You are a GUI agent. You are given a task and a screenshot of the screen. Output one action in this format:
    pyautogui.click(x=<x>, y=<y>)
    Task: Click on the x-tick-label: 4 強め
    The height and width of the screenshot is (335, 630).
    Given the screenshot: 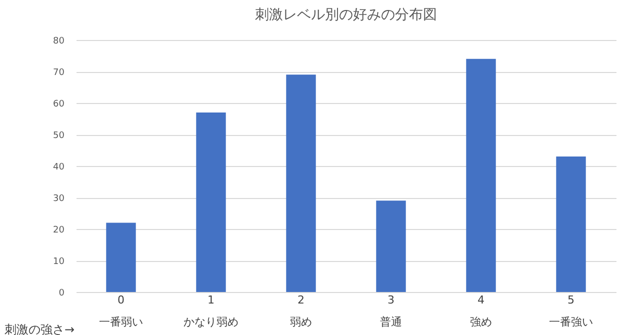 What is the action you would take?
    pyautogui.click(x=481, y=311)
    